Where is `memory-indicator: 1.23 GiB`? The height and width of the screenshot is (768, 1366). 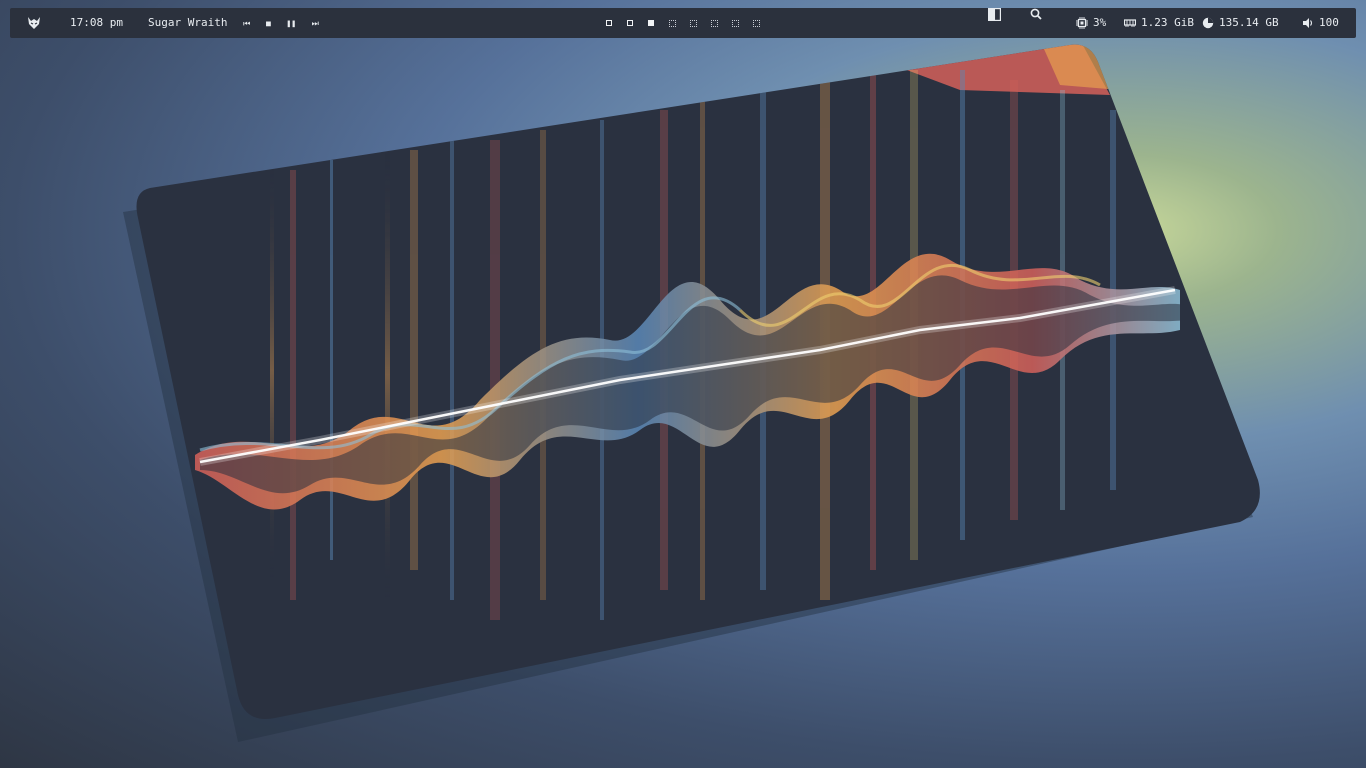 memory-indicator: 1.23 GiB is located at coordinates (1159, 23).